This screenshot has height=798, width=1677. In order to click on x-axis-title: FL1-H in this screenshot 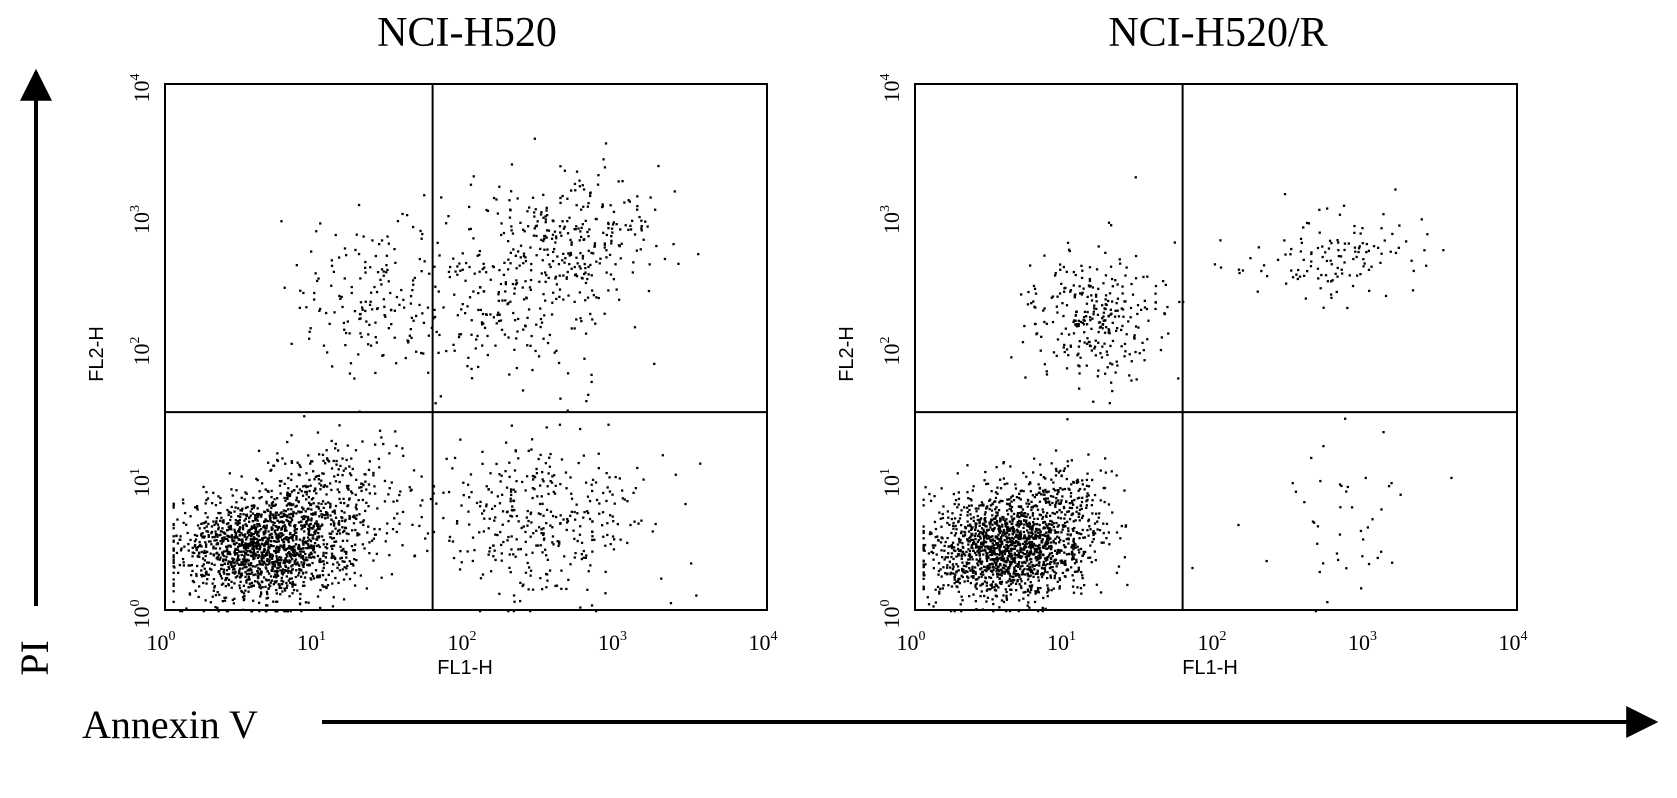, I will do `click(465, 668)`.